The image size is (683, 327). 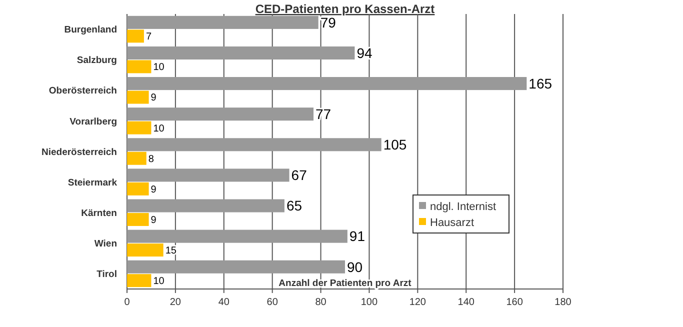 I want to click on x-tick-label: 140, so click(x=466, y=302).